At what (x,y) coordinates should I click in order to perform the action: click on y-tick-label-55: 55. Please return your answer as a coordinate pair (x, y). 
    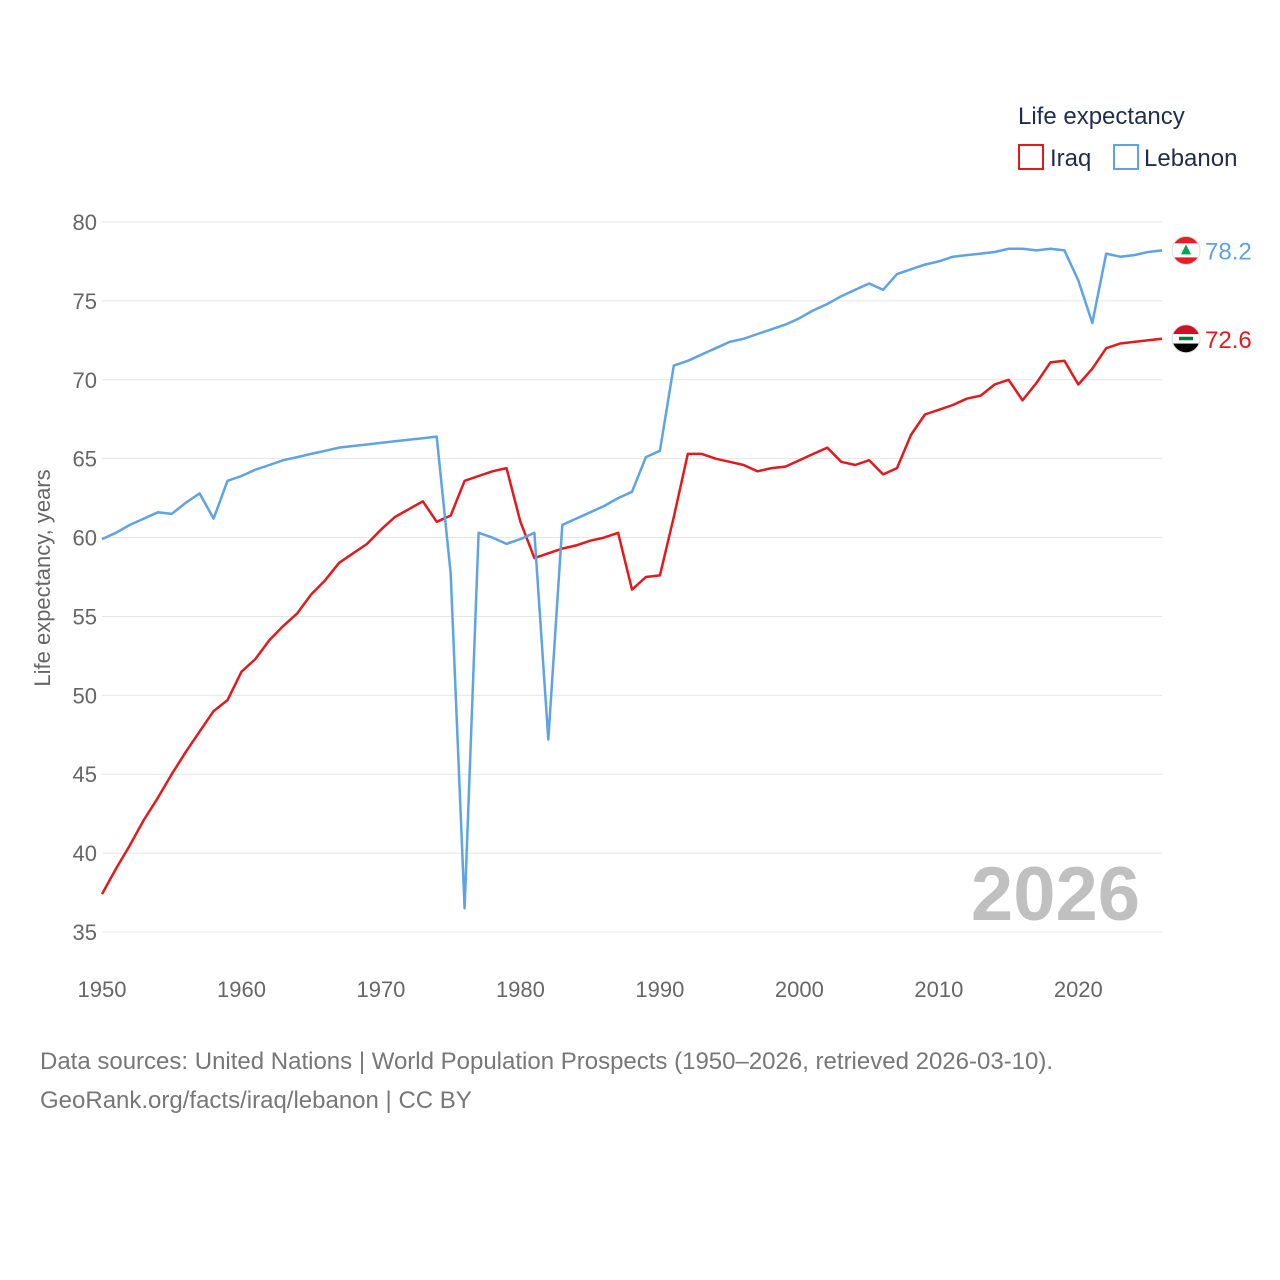
    Looking at the image, I should click on (85, 616).